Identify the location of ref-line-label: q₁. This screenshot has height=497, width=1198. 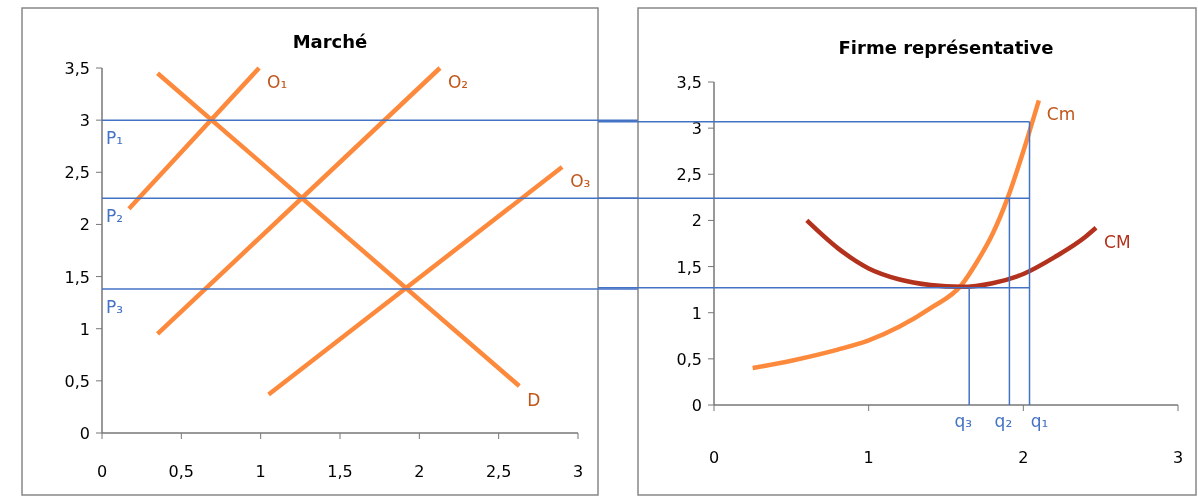
(1039, 421).